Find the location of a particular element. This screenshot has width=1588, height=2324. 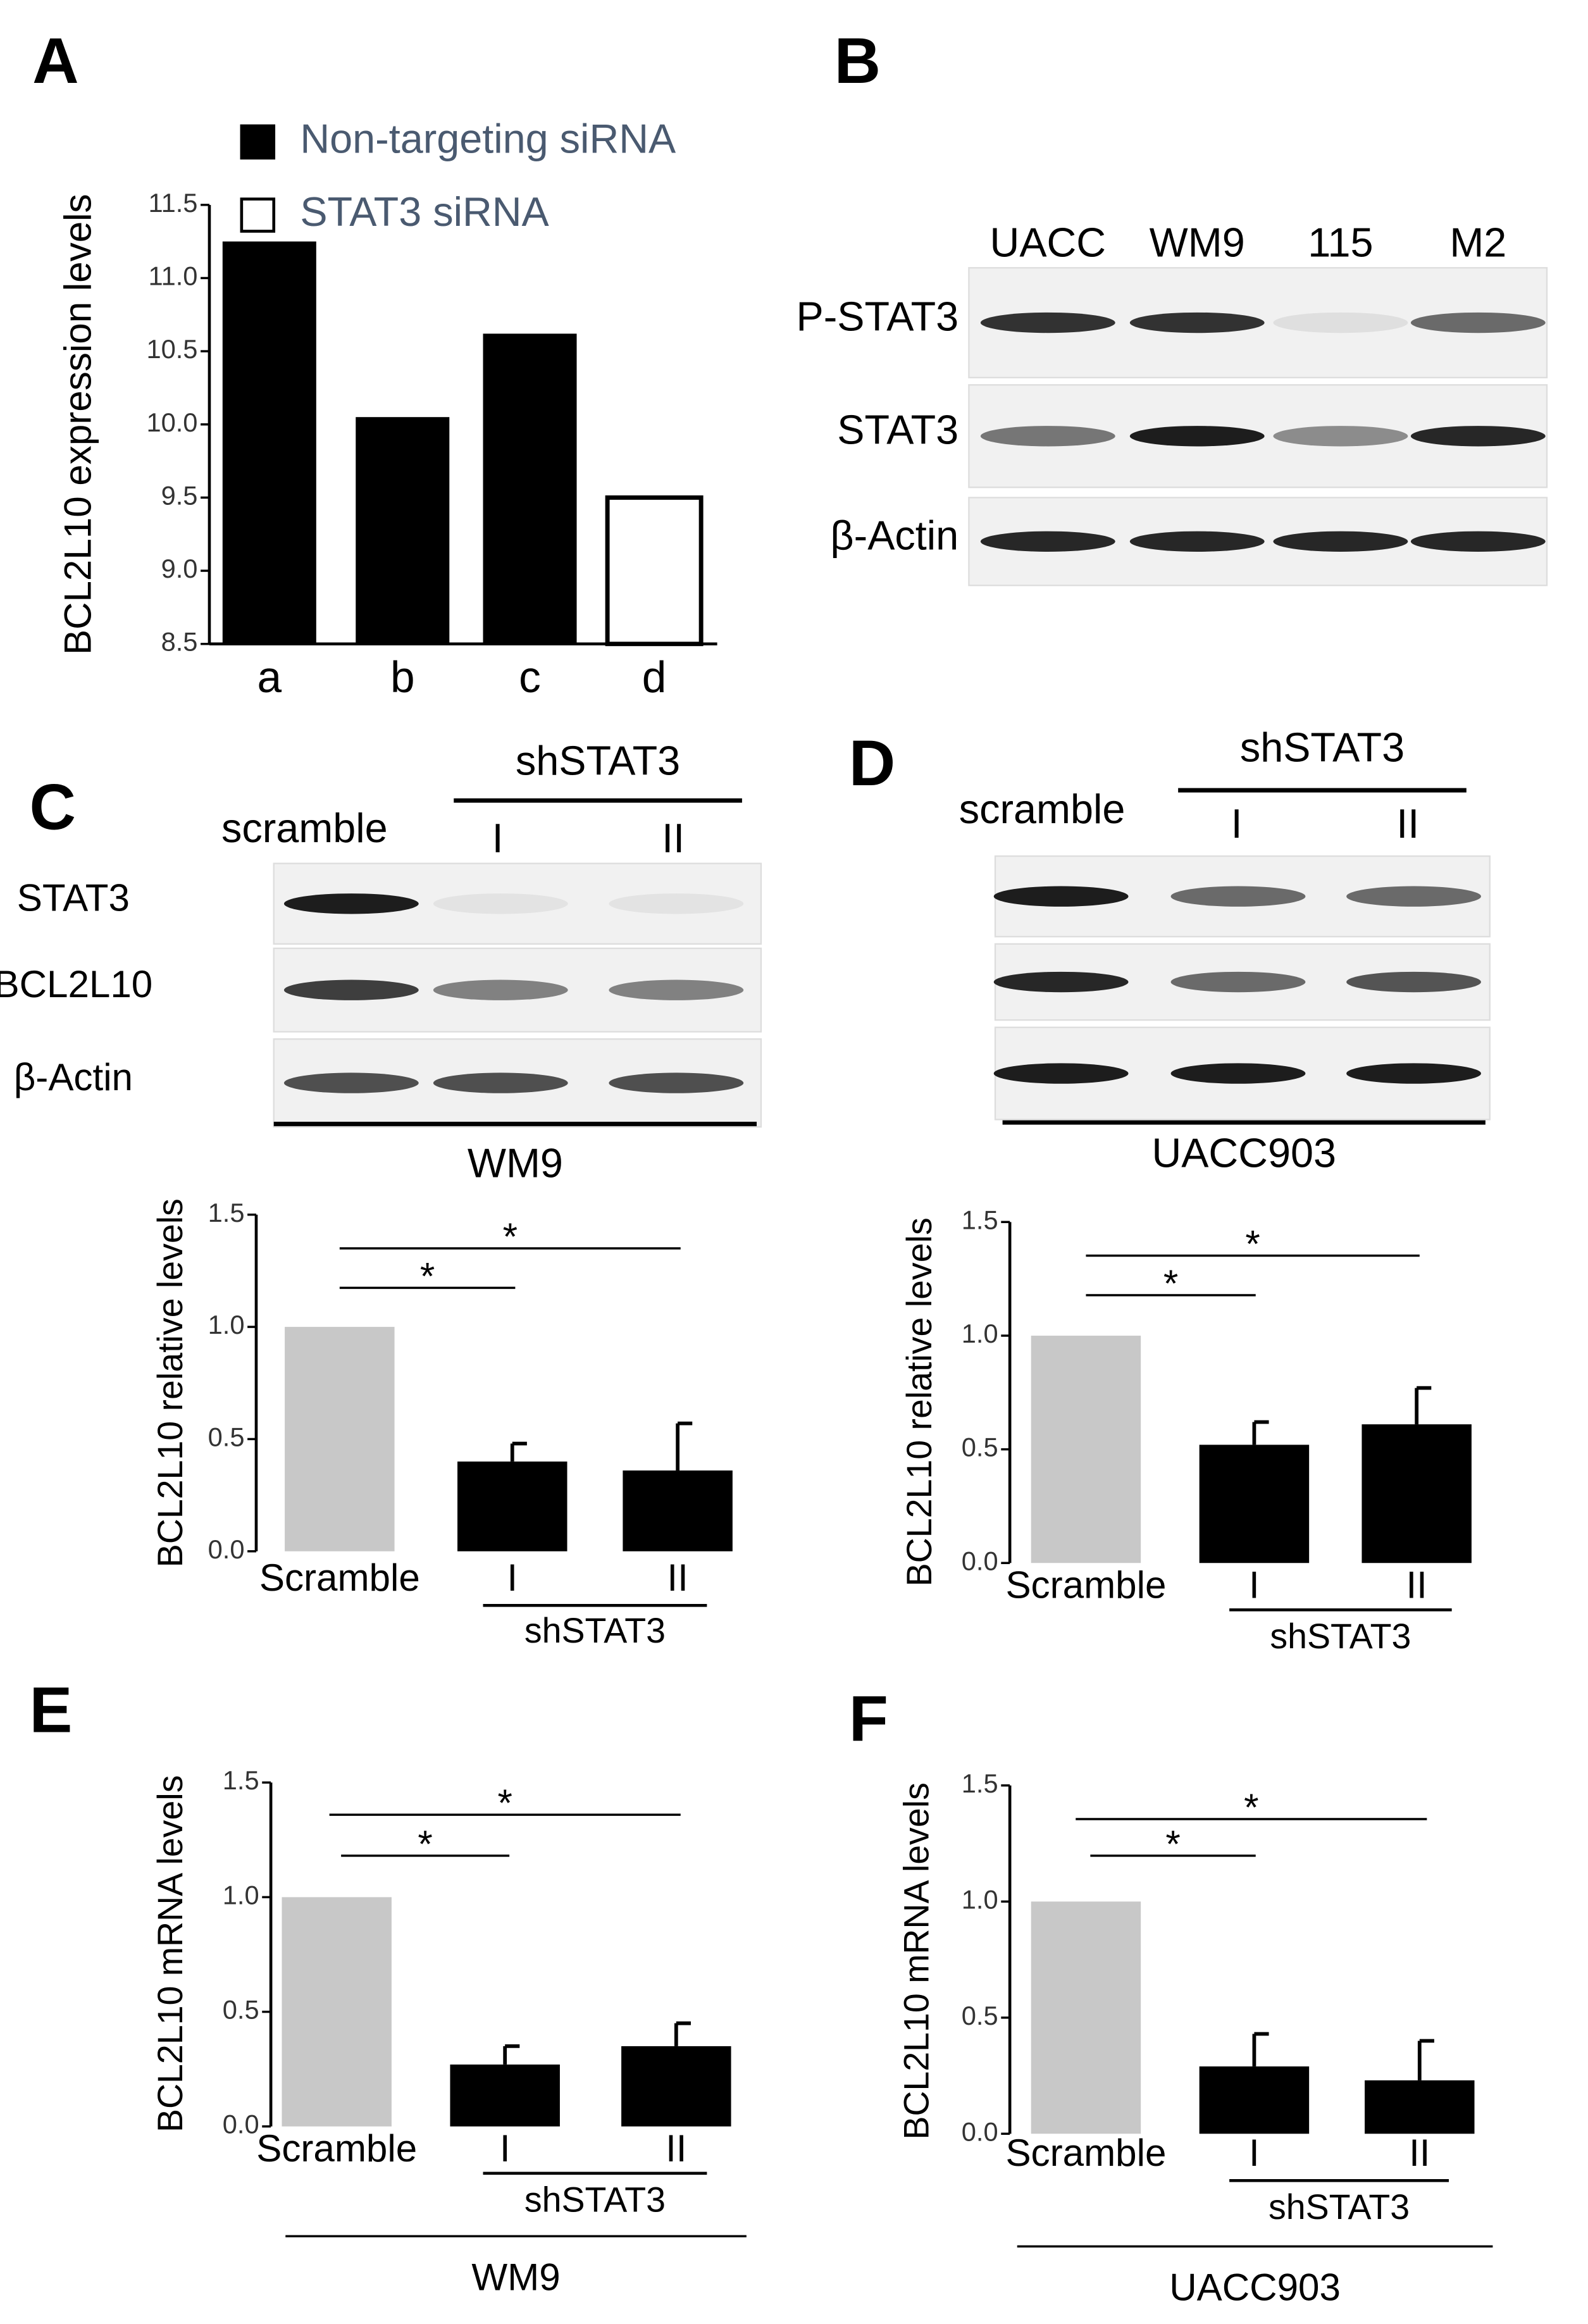

panel-letter: E is located at coordinates (51, 1710).